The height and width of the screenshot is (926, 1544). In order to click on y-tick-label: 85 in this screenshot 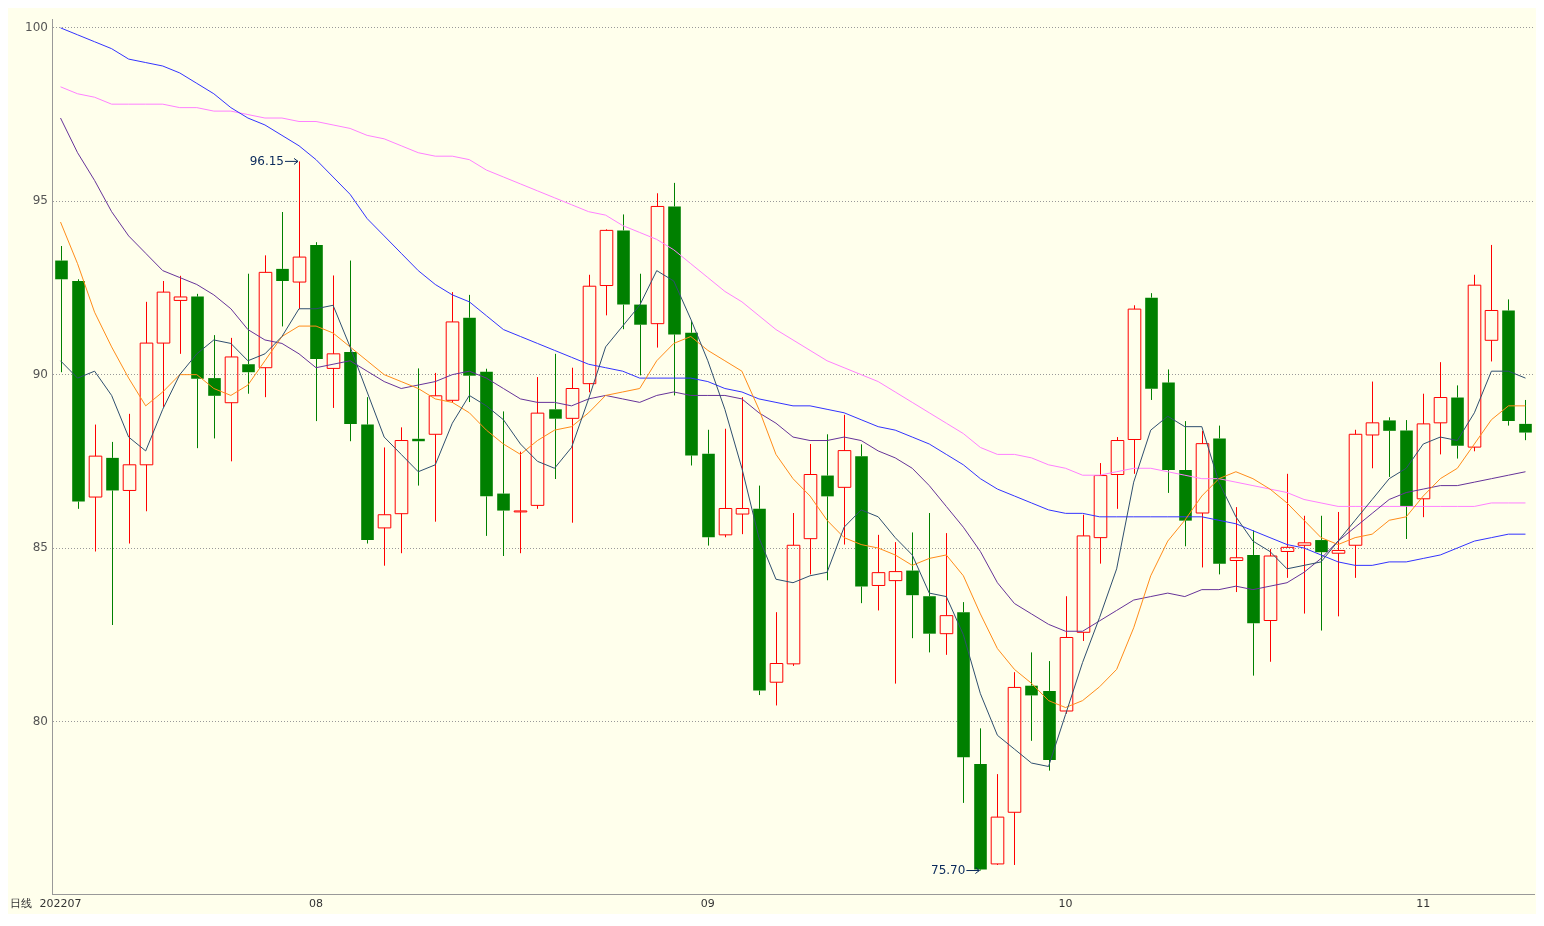, I will do `click(40, 547)`.